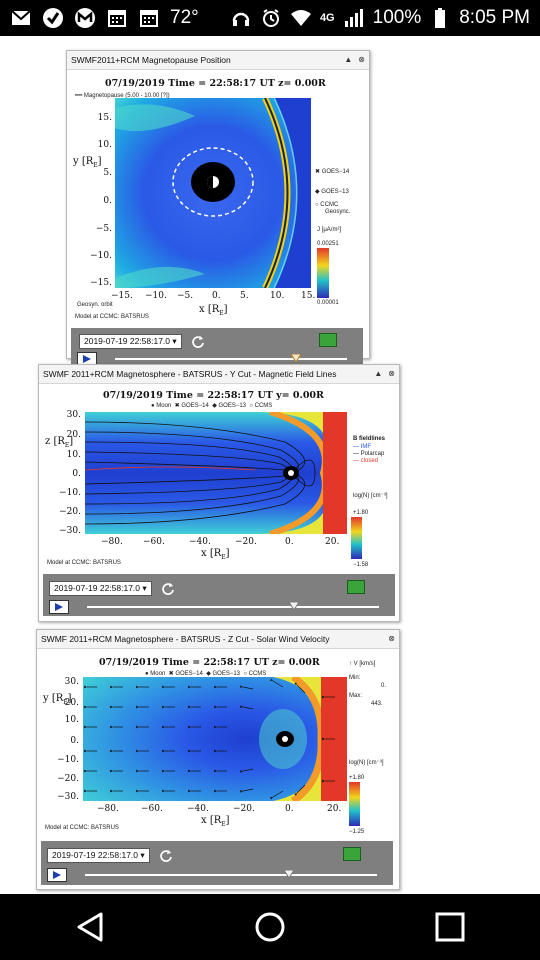  What do you see at coordinates (156, 296) in the screenshot?
I see `x-tick-2: −10.` at bounding box center [156, 296].